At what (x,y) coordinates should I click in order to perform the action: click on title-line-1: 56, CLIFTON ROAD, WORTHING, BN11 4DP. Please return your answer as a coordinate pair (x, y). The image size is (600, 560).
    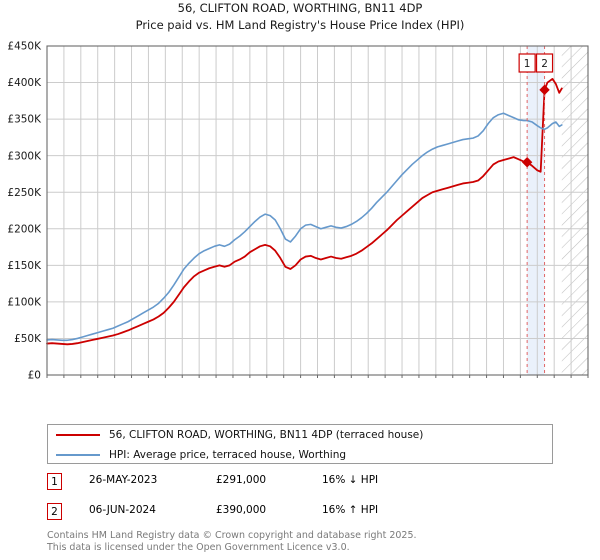
    Looking at the image, I should click on (300, 8).